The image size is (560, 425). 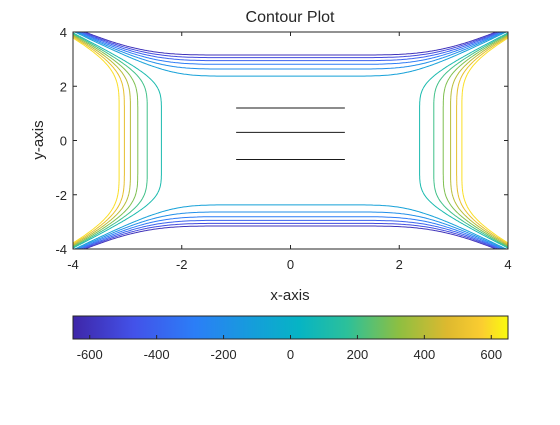 I want to click on chart-title: Contour Plot, so click(x=290, y=17).